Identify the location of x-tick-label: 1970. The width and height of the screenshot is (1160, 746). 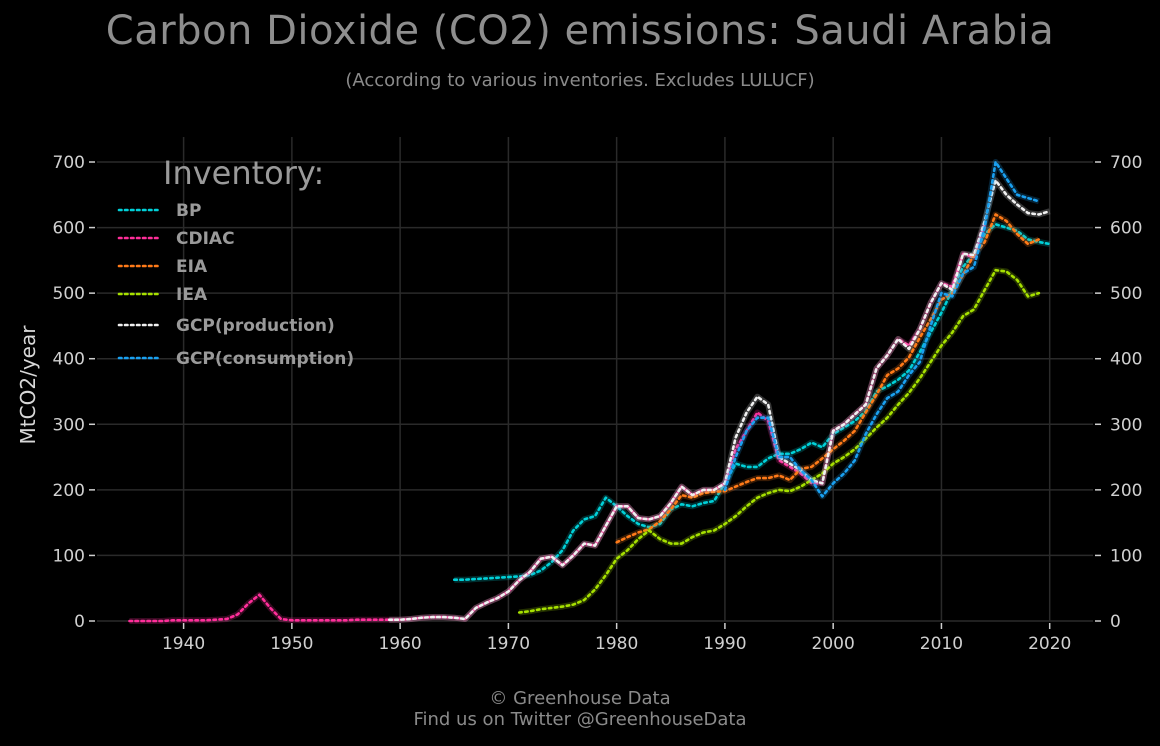
(508, 644).